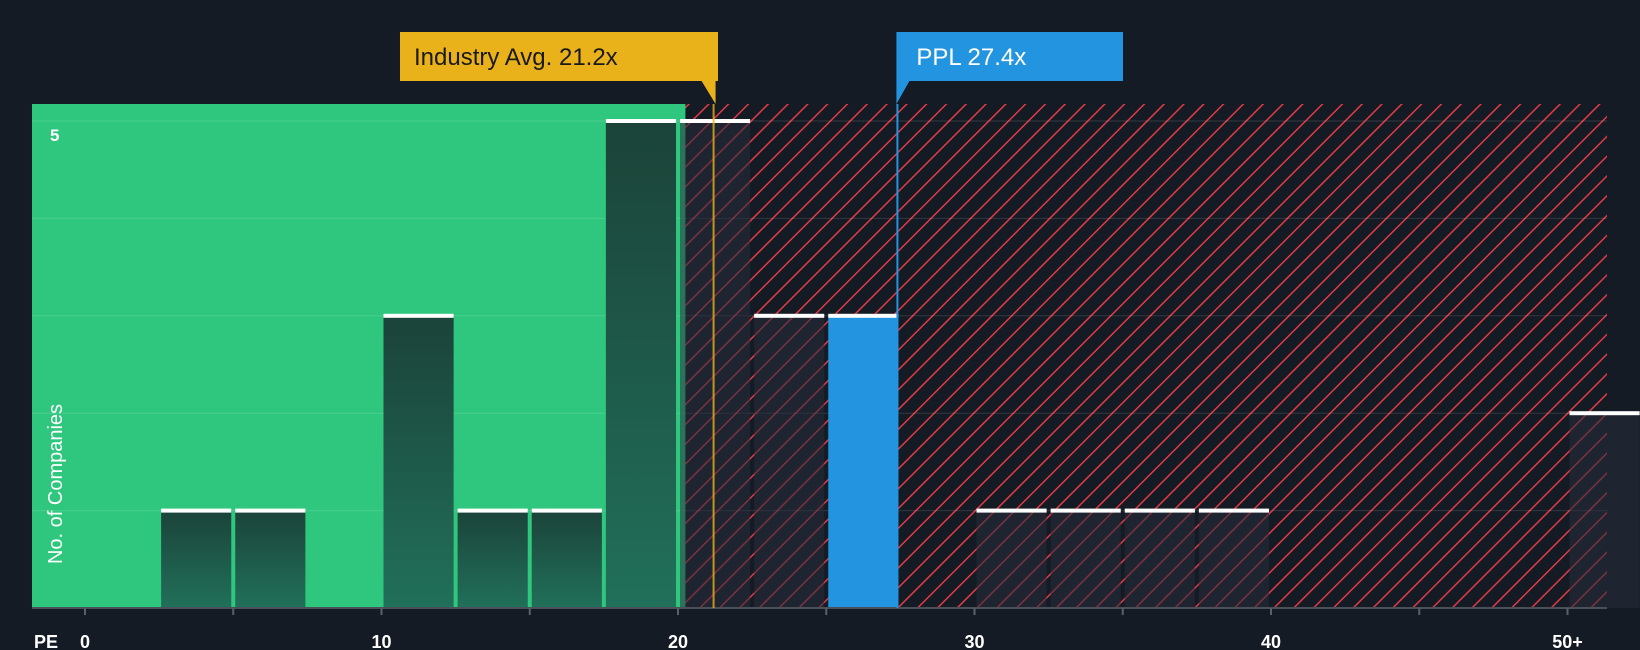 The image size is (1640, 650). I want to click on industry-avg-label: Industry Avg. 21.2x, so click(516, 57).